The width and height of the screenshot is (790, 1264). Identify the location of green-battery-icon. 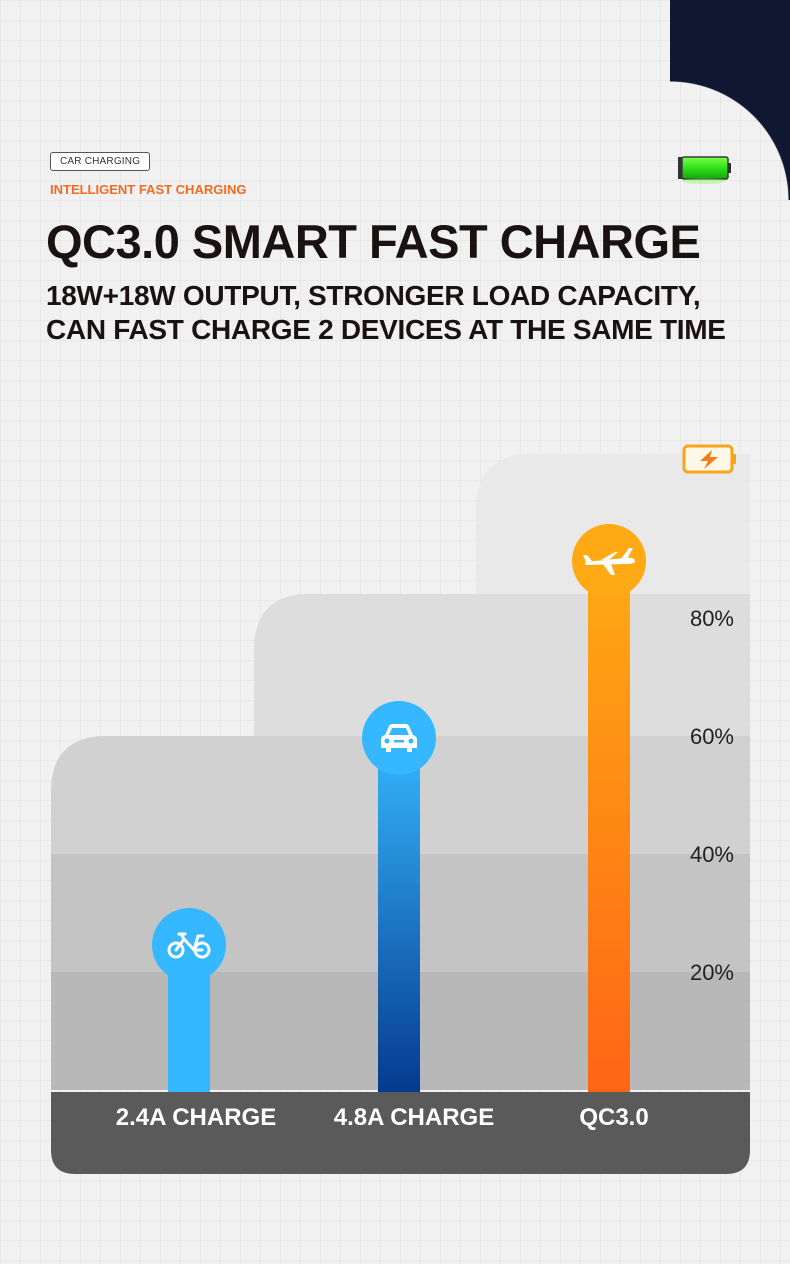
(704, 170).